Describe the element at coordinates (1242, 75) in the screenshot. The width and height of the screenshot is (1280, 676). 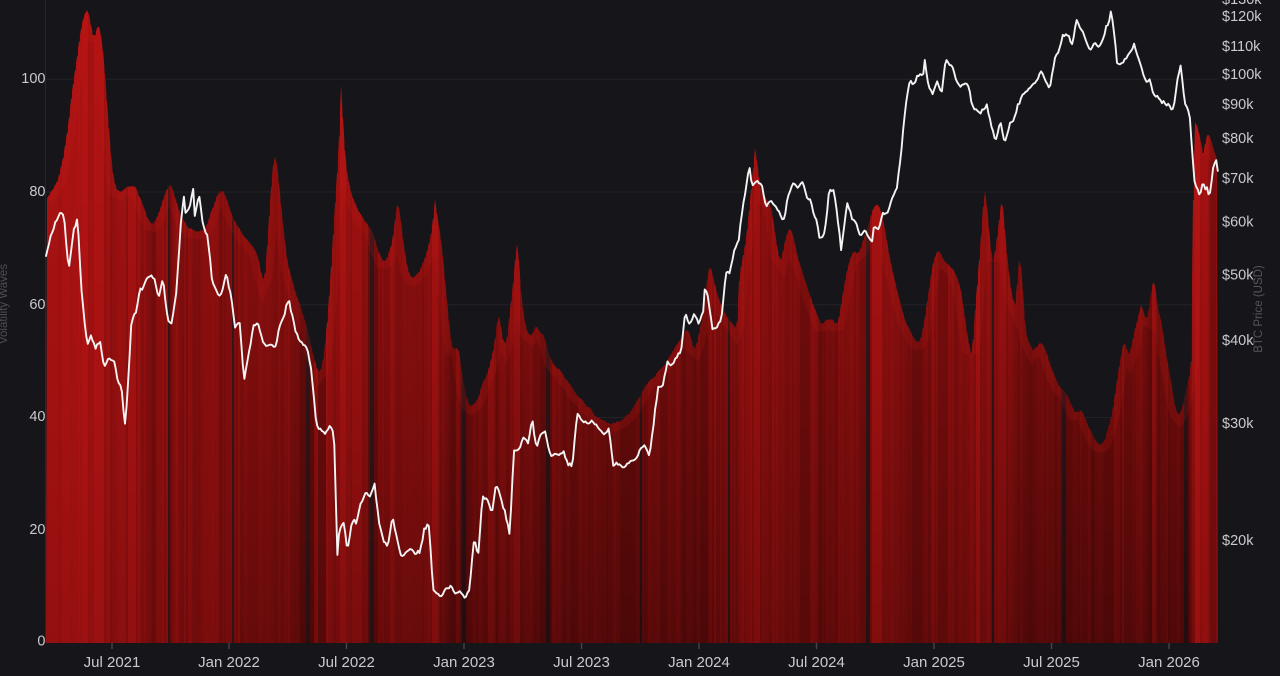
I see `svg-text: $100k` at that location.